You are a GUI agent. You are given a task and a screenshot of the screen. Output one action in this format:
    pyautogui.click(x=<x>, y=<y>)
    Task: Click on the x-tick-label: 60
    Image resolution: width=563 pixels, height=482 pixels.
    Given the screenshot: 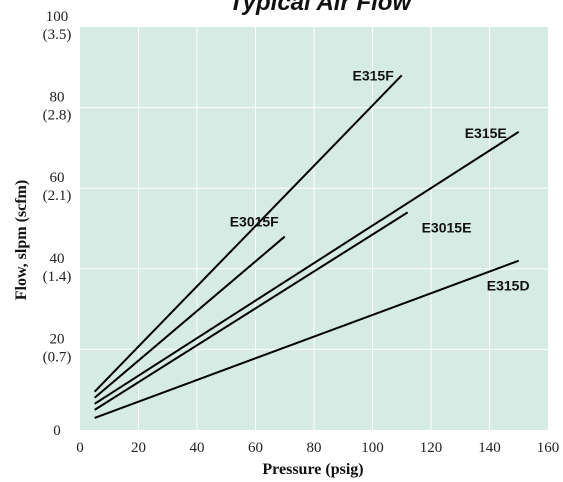 What is the action you would take?
    pyautogui.click(x=255, y=448)
    